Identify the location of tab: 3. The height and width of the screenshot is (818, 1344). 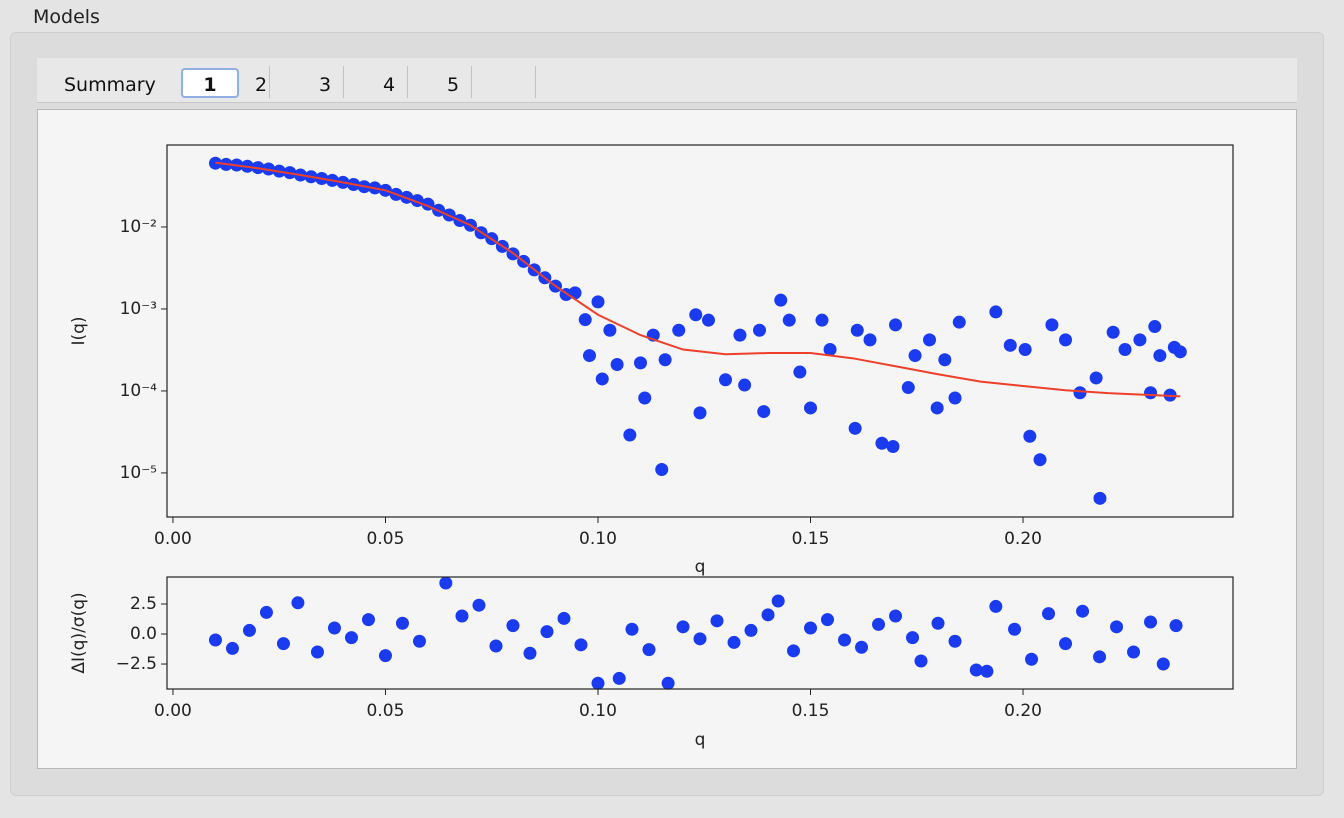
(325, 85).